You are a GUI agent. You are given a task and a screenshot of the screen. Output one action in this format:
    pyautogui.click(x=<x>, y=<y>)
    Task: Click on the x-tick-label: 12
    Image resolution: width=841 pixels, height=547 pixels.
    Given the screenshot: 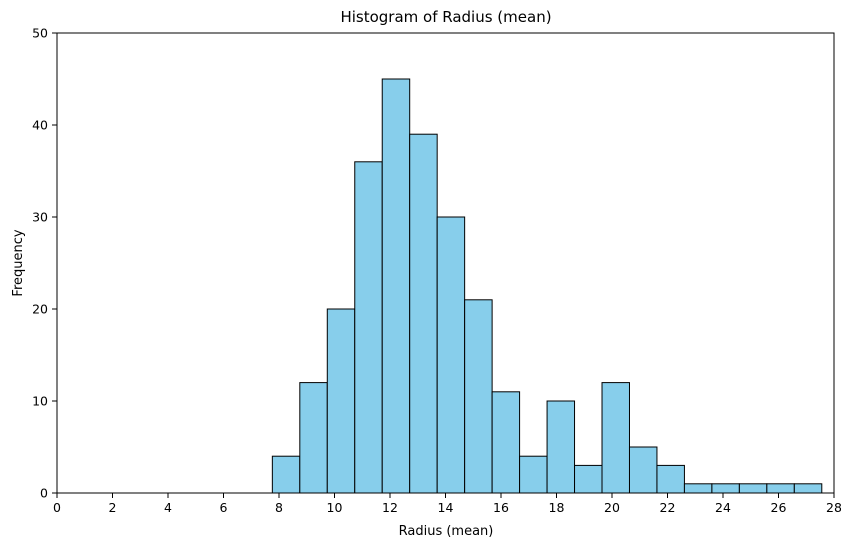 What is the action you would take?
    pyautogui.click(x=390, y=507)
    